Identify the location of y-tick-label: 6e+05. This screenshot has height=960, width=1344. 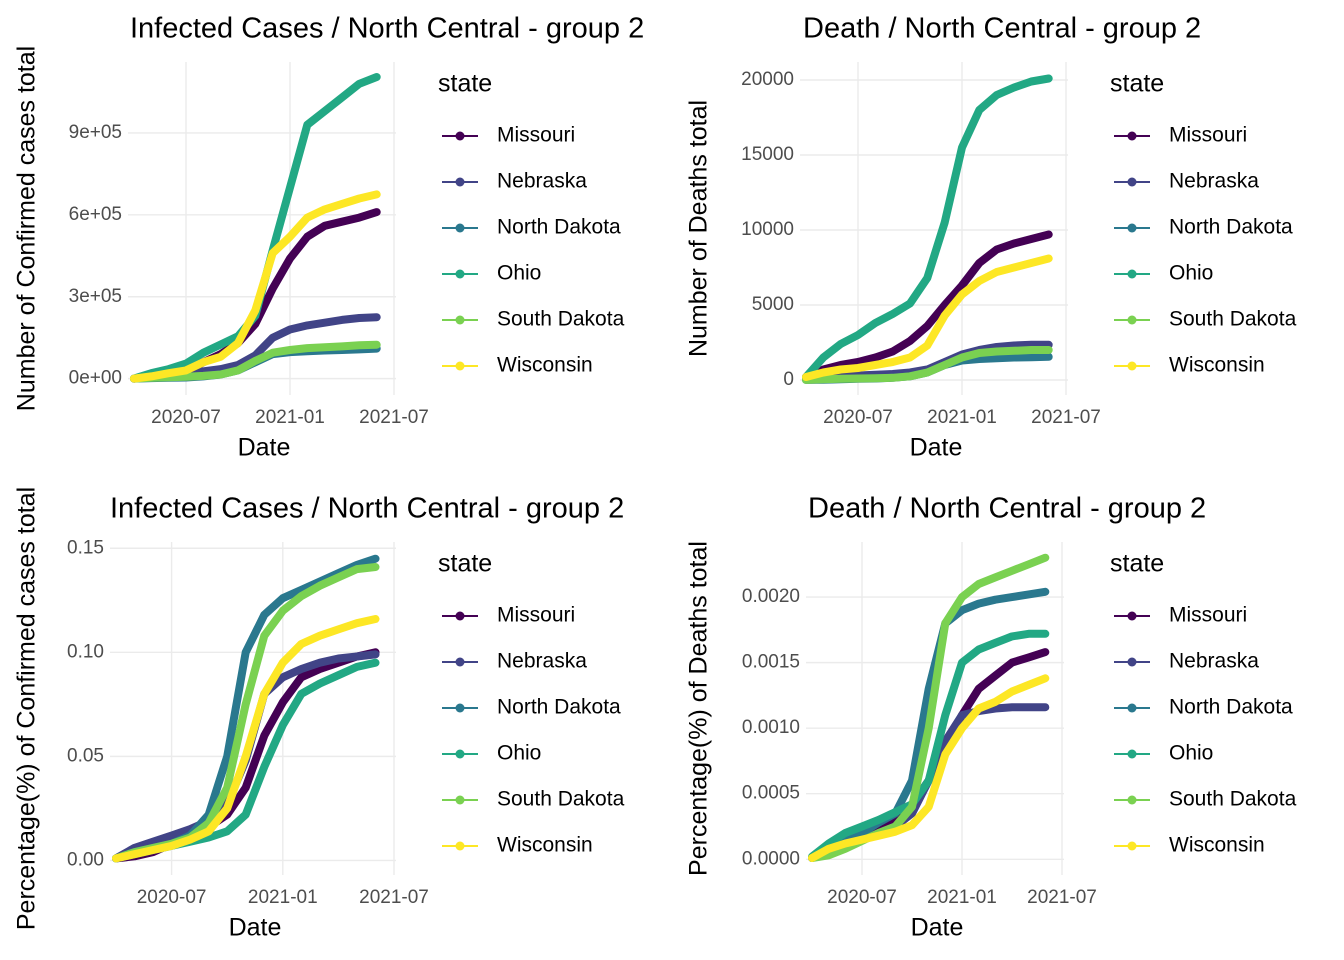
(95, 214).